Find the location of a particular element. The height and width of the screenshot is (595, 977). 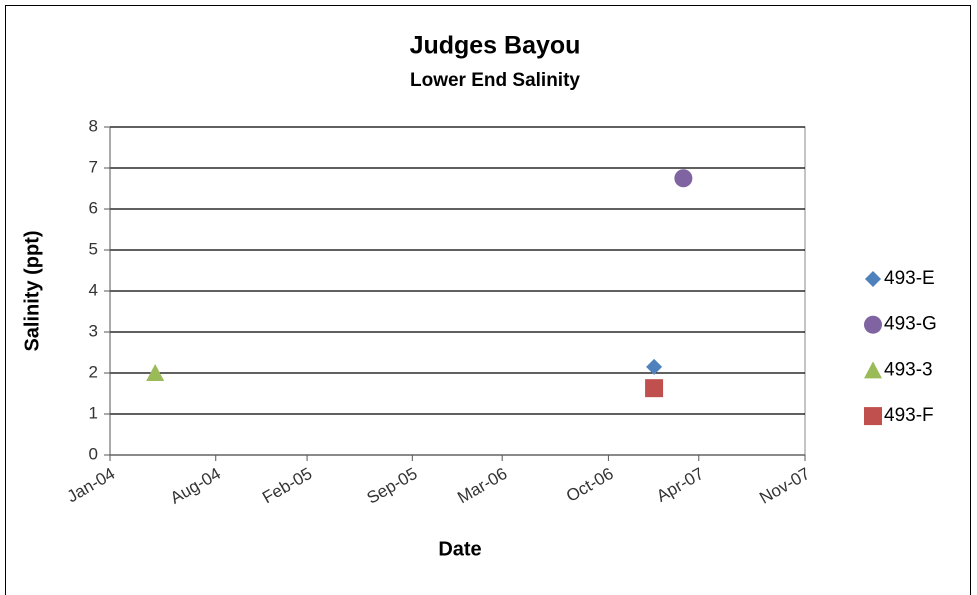

y-tick-label: 6 is located at coordinates (93, 207).